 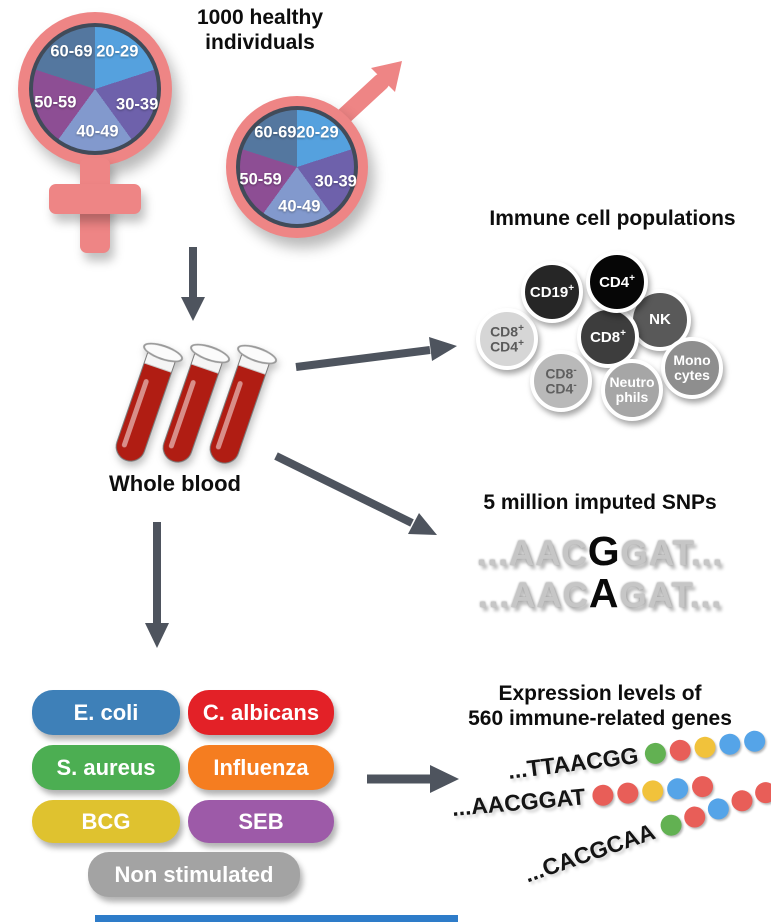 What do you see at coordinates (573, 763) in the screenshot?
I see `gene-sequence-text: ...TTAACGG` at bounding box center [573, 763].